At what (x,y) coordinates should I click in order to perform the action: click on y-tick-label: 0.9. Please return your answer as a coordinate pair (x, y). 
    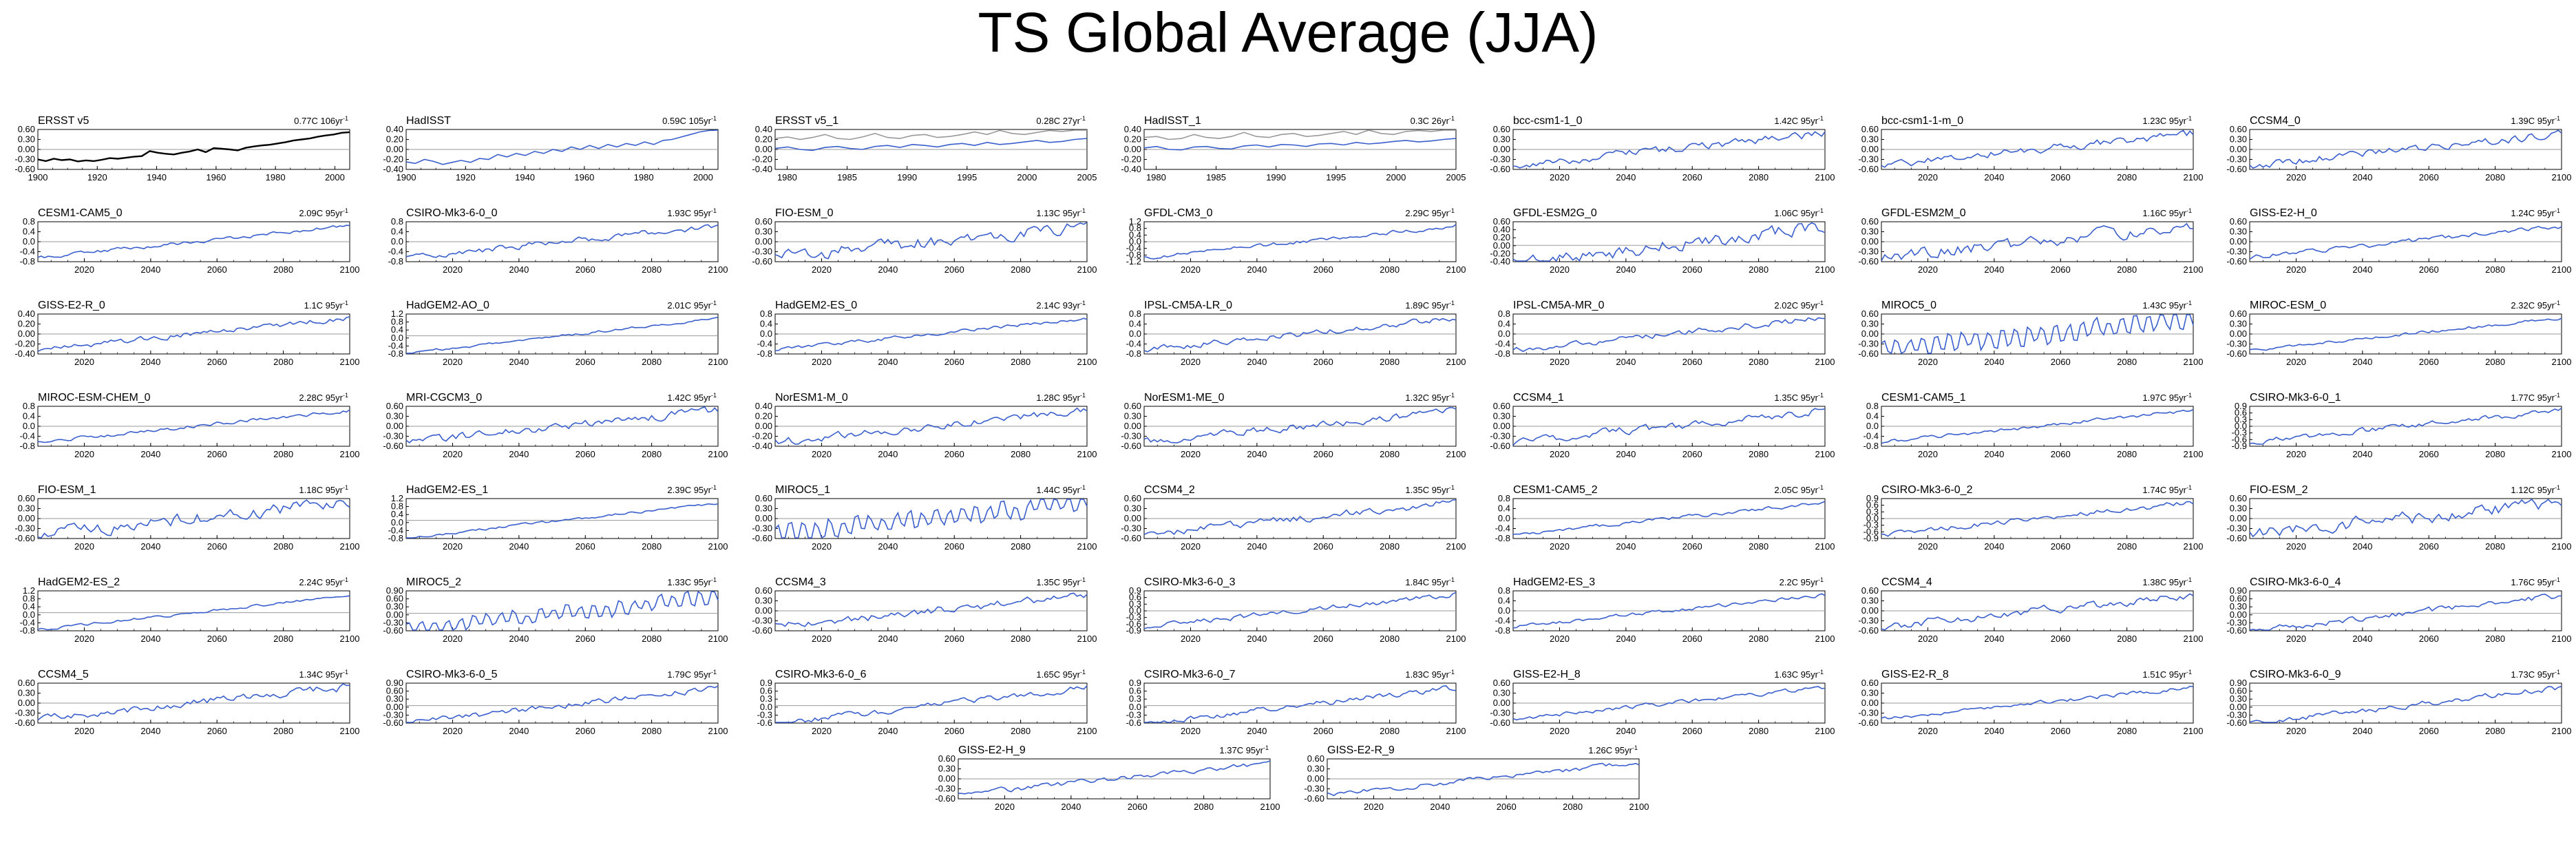
    Looking at the image, I should click on (1873, 498).